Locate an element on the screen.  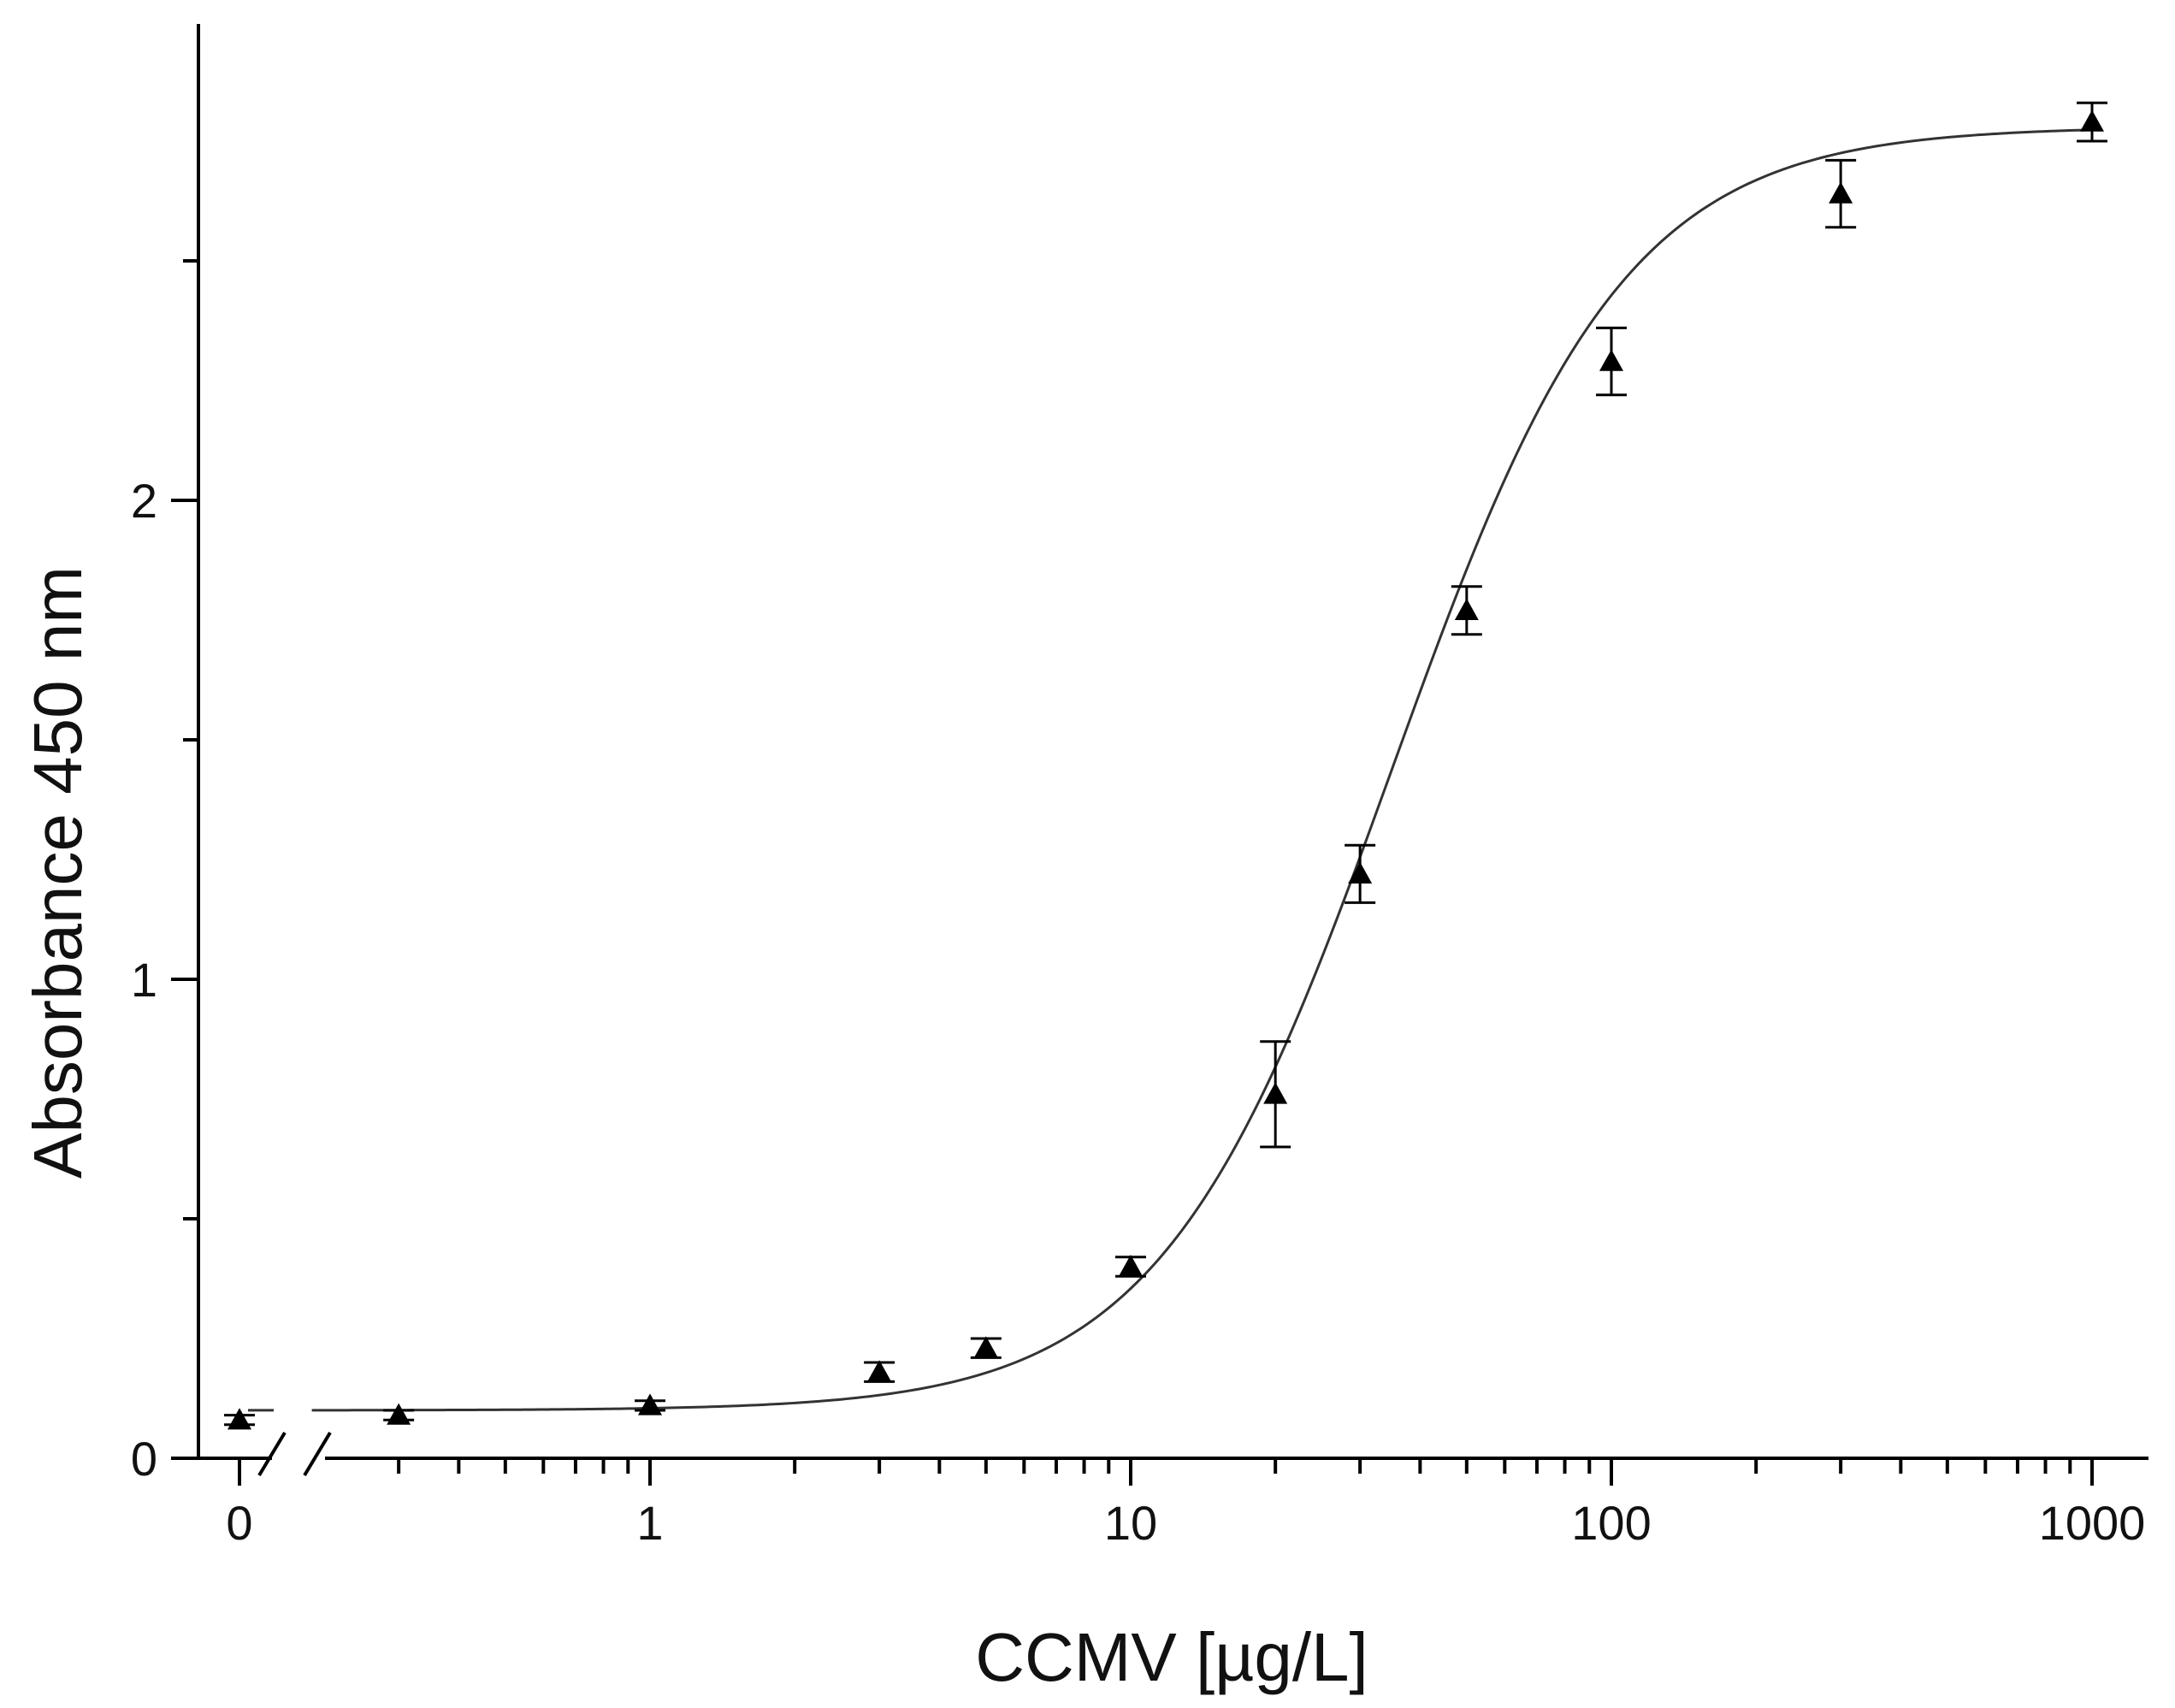
x-tick-label: 10 is located at coordinates (1130, 1523).